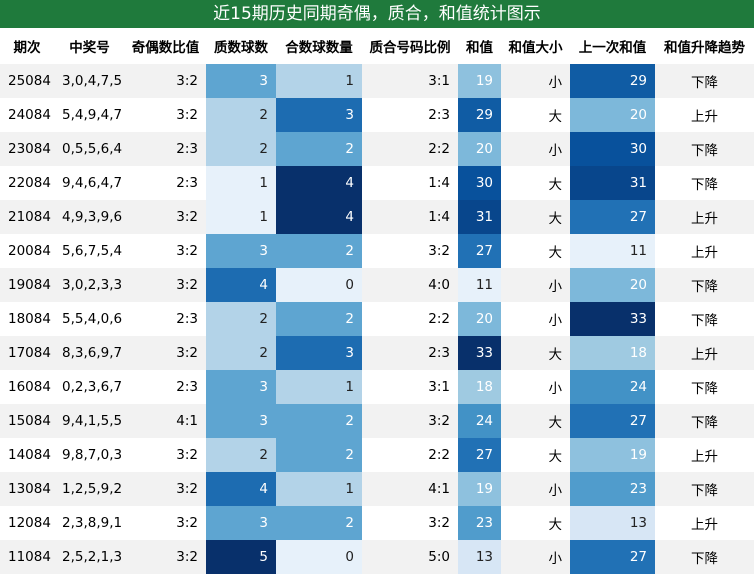  Describe the element at coordinates (241, 557) in the screenshot. I see `heat-cell: 5` at that location.